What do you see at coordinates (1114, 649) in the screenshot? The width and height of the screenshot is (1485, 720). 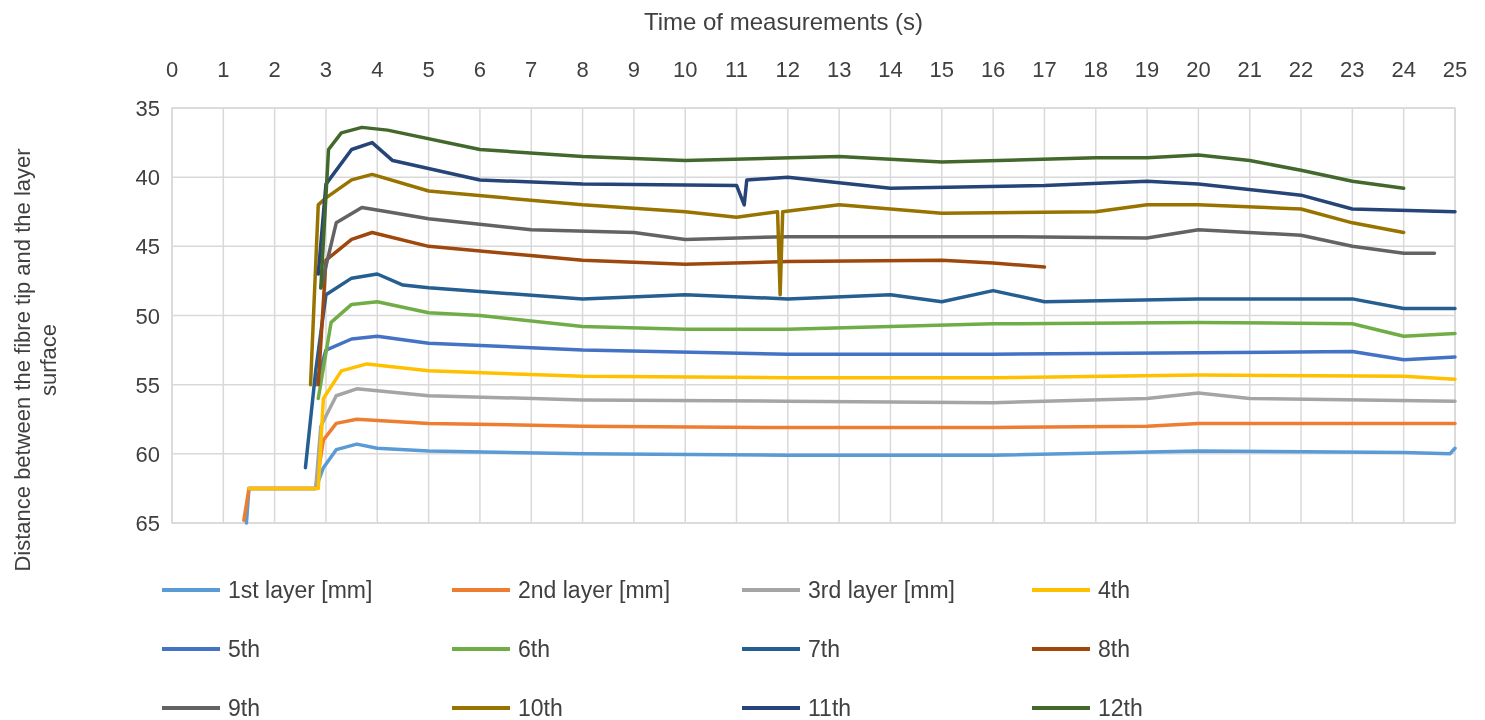 I see `legend-label: 8th` at bounding box center [1114, 649].